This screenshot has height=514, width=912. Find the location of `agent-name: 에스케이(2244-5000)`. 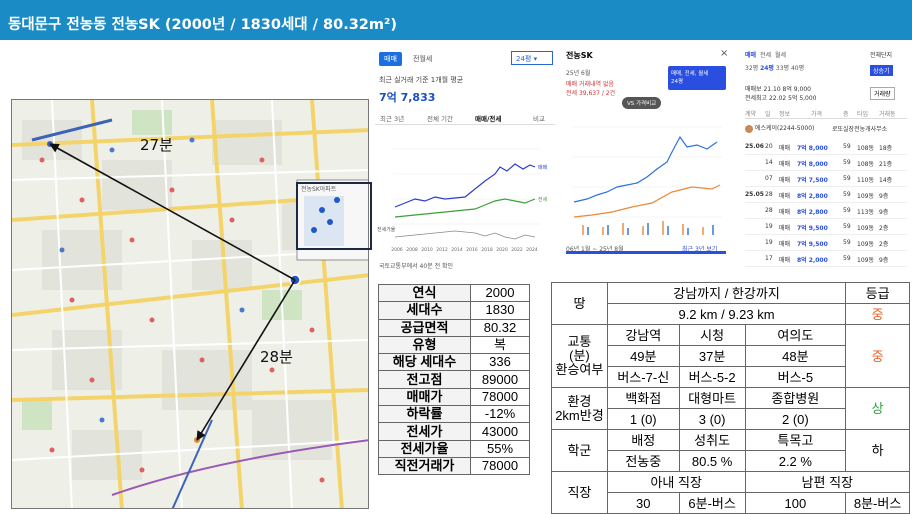

agent-name: 에스케이(2244-5000) is located at coordinates (784, 128).